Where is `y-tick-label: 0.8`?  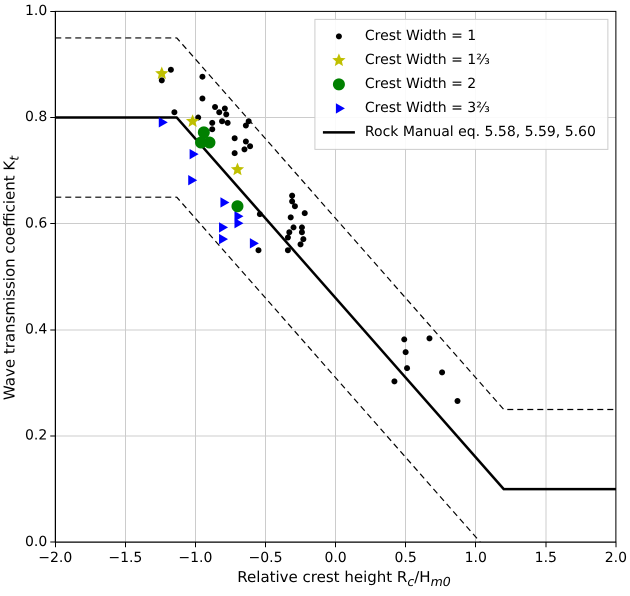 y-tick-label: 0.8 is located at coordinates (36, 117).